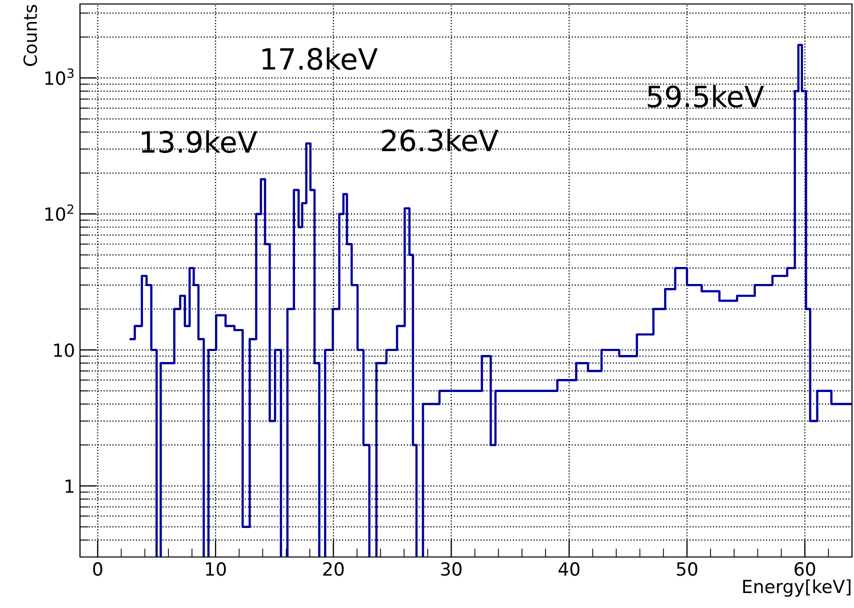  What do you see at coordinates (64, 350) in the screenshot?
I see `y-tick-label: 10` at bounding box center [64, 350].